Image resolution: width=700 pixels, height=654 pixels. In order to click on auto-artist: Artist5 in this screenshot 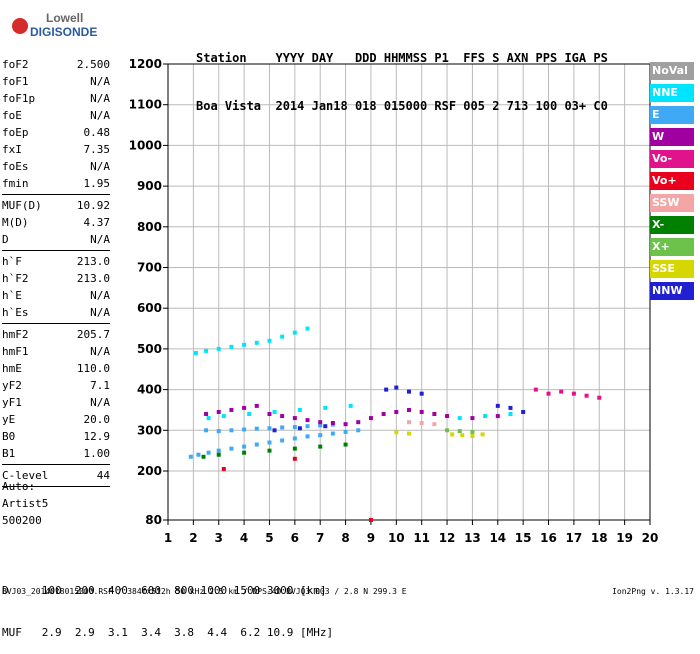, I will do `click(25, 503)`.